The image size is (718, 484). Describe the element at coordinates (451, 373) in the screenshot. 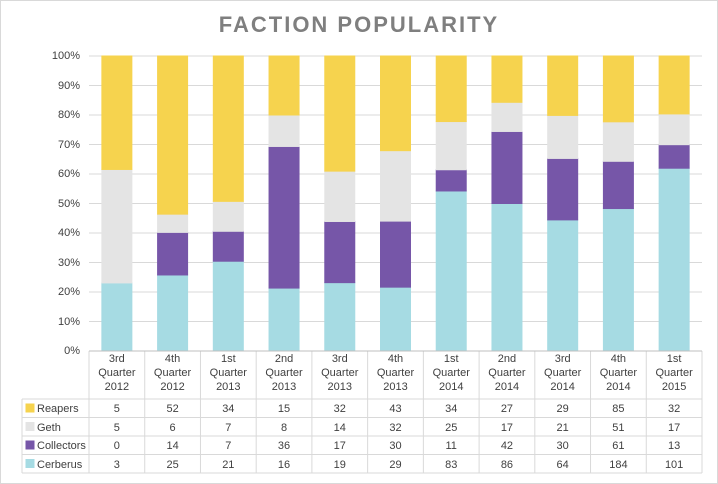

I see `x-tick-label: 1st Quarter 2014` at that location.